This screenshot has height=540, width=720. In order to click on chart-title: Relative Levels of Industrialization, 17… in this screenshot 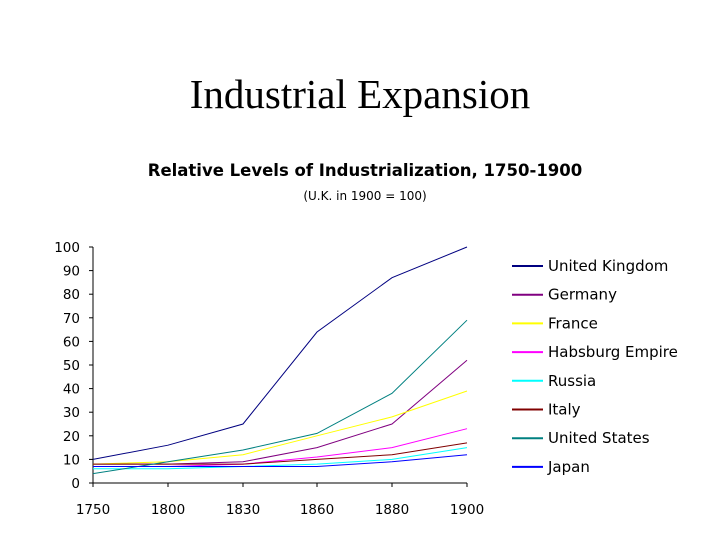, I will do `click(365, 170)`.